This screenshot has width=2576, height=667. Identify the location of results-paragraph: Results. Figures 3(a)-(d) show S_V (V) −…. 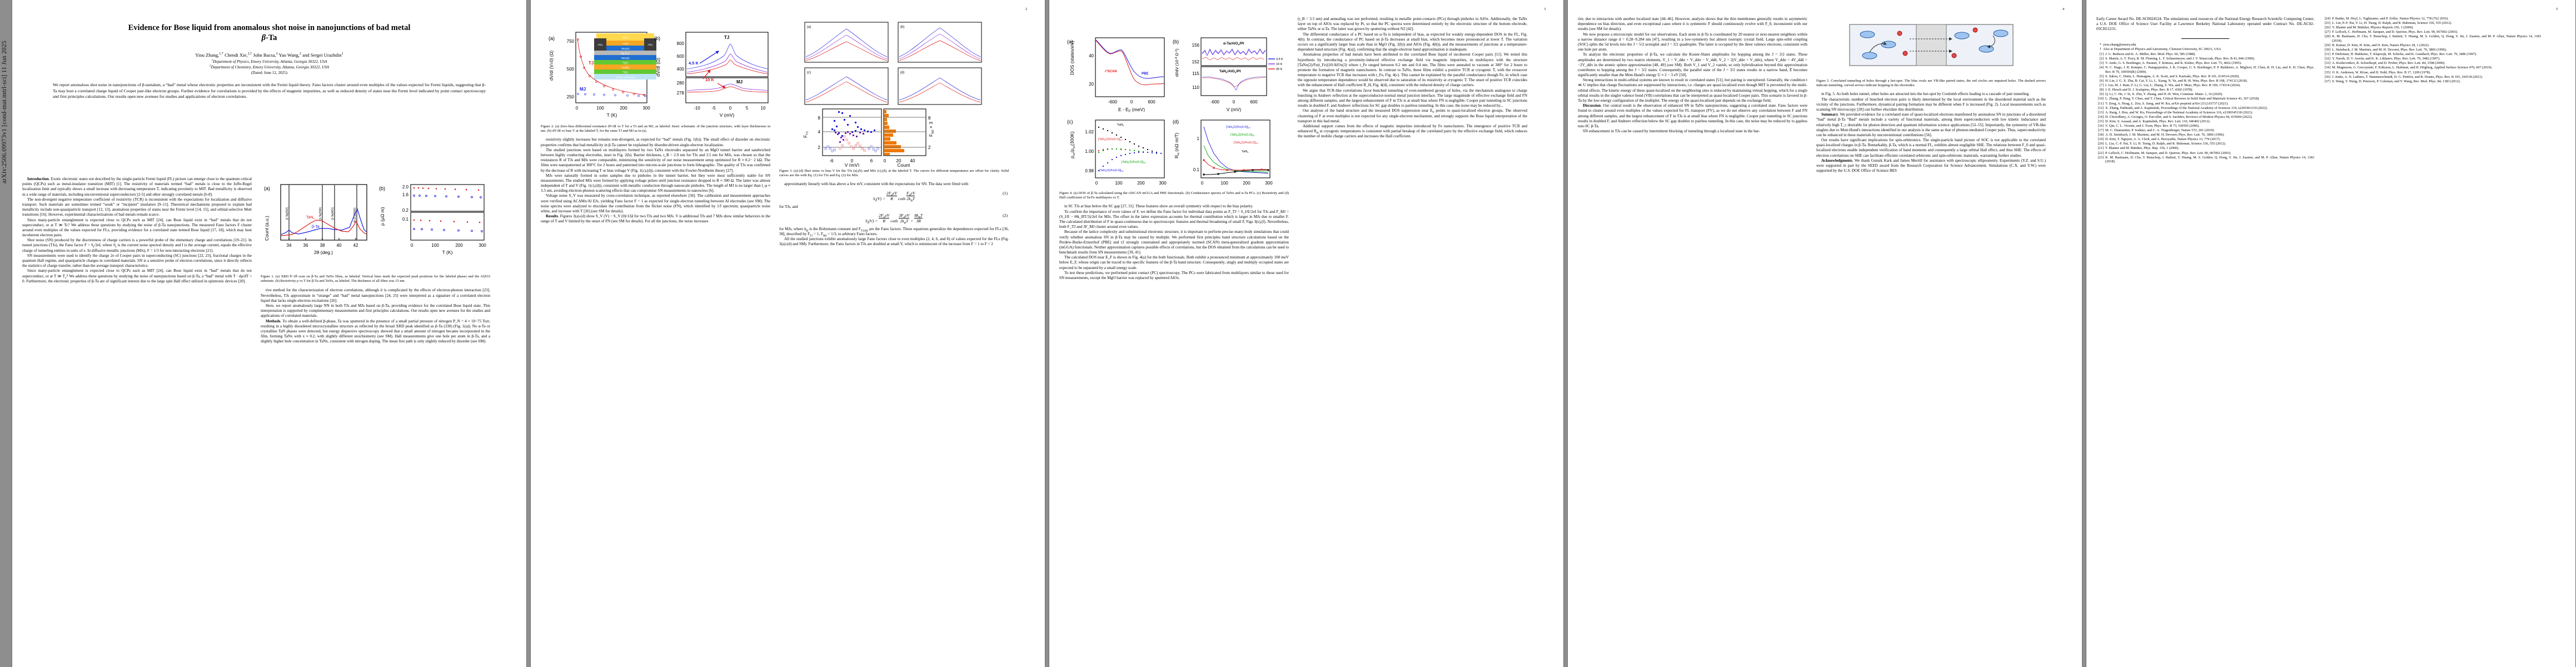
(655, 219).